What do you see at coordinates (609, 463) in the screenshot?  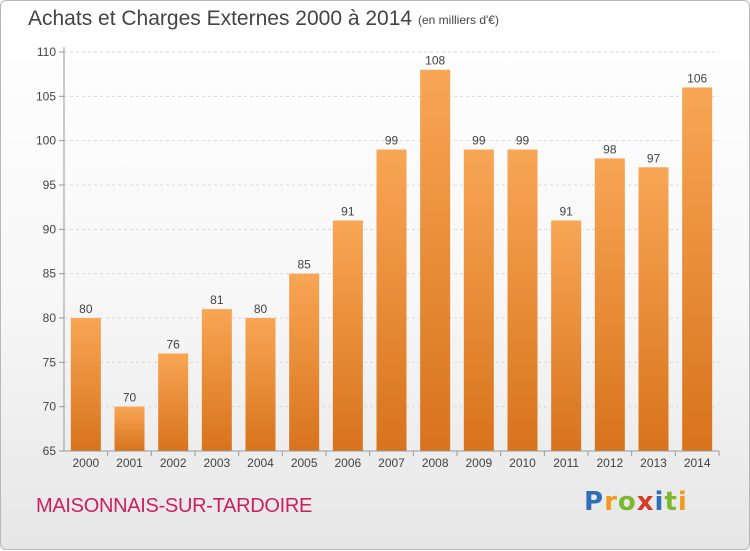 I see `x-tick-label: 2012` at bounding box center [609, 463].